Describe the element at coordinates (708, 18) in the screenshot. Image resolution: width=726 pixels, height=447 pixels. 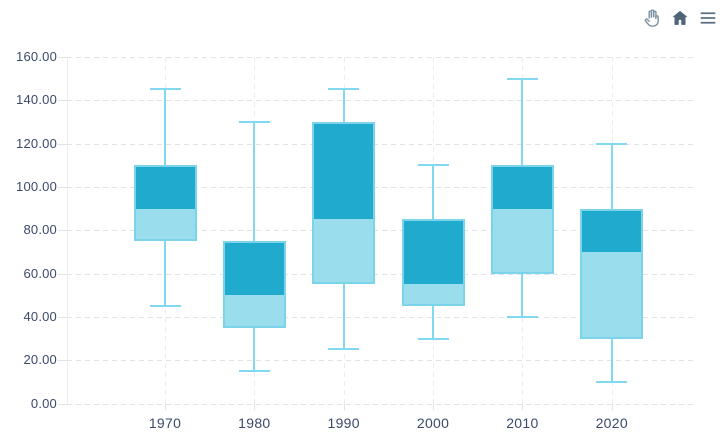
I see `menu-icon` at that location.